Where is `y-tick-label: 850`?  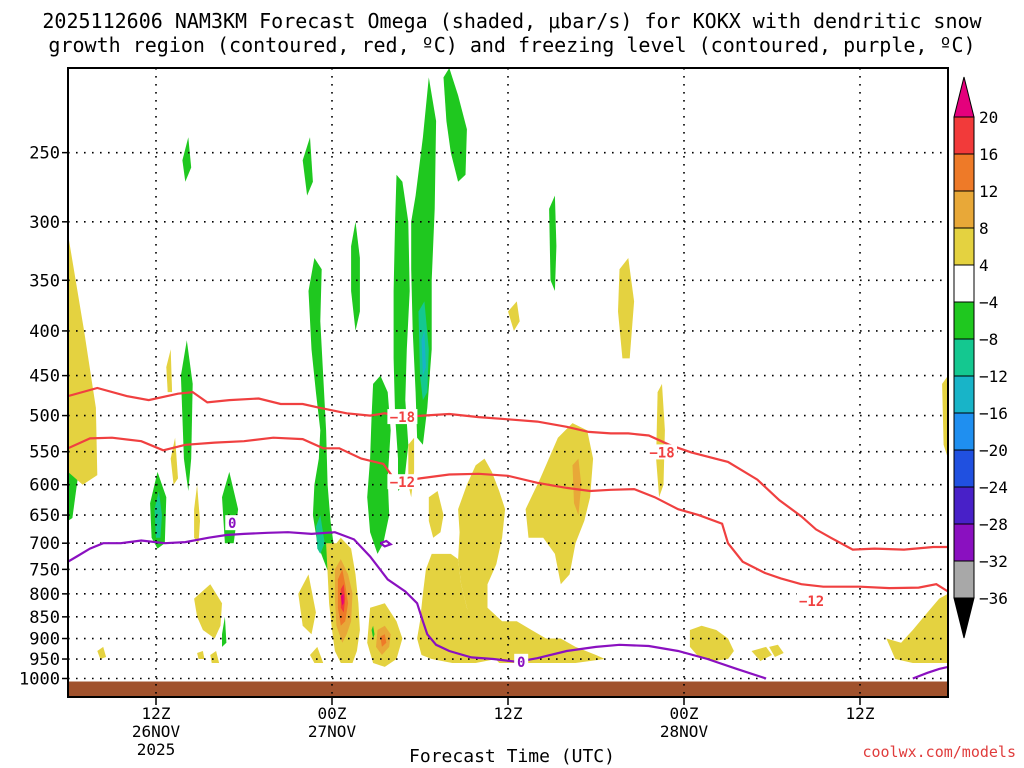 y-tick-label: 850 is located at coordinates (44, 618).